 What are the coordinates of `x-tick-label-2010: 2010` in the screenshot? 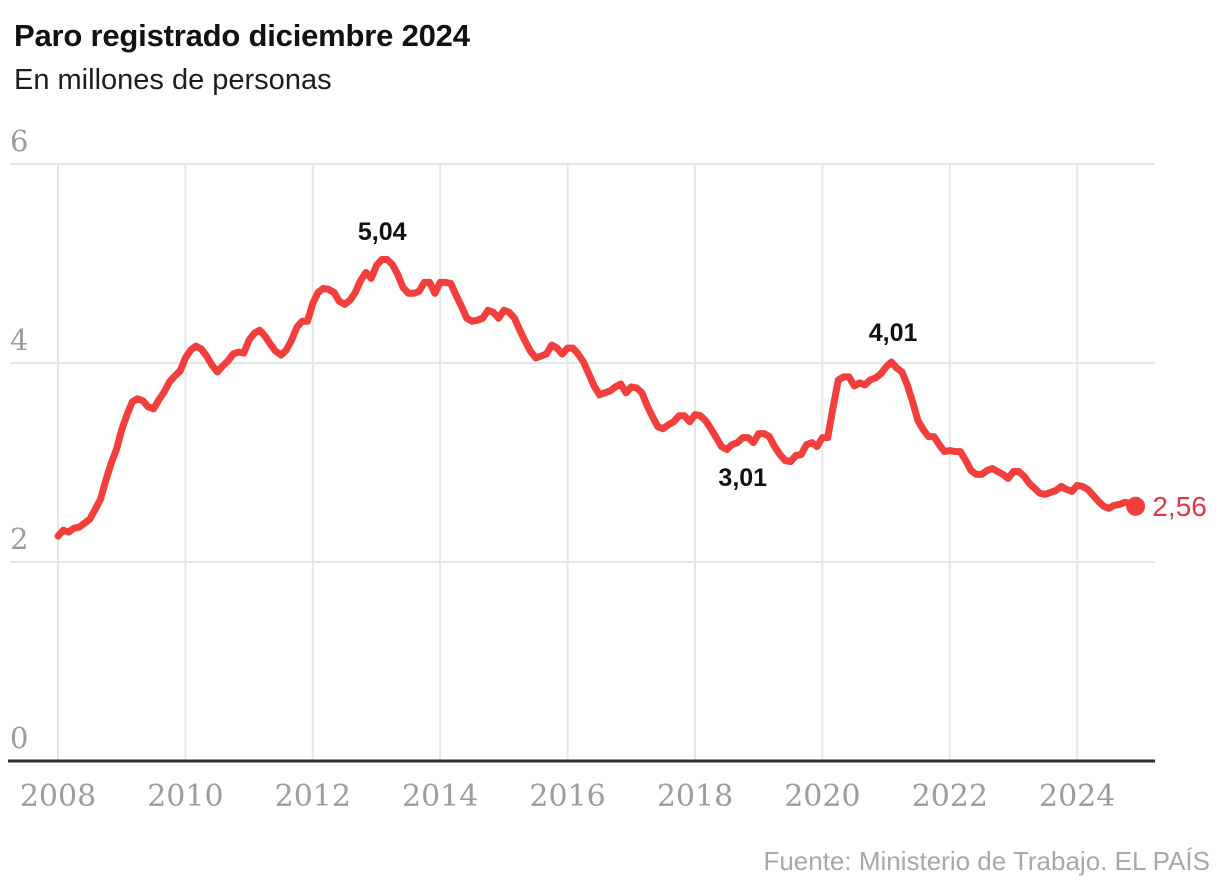 It's located at (185, 796).